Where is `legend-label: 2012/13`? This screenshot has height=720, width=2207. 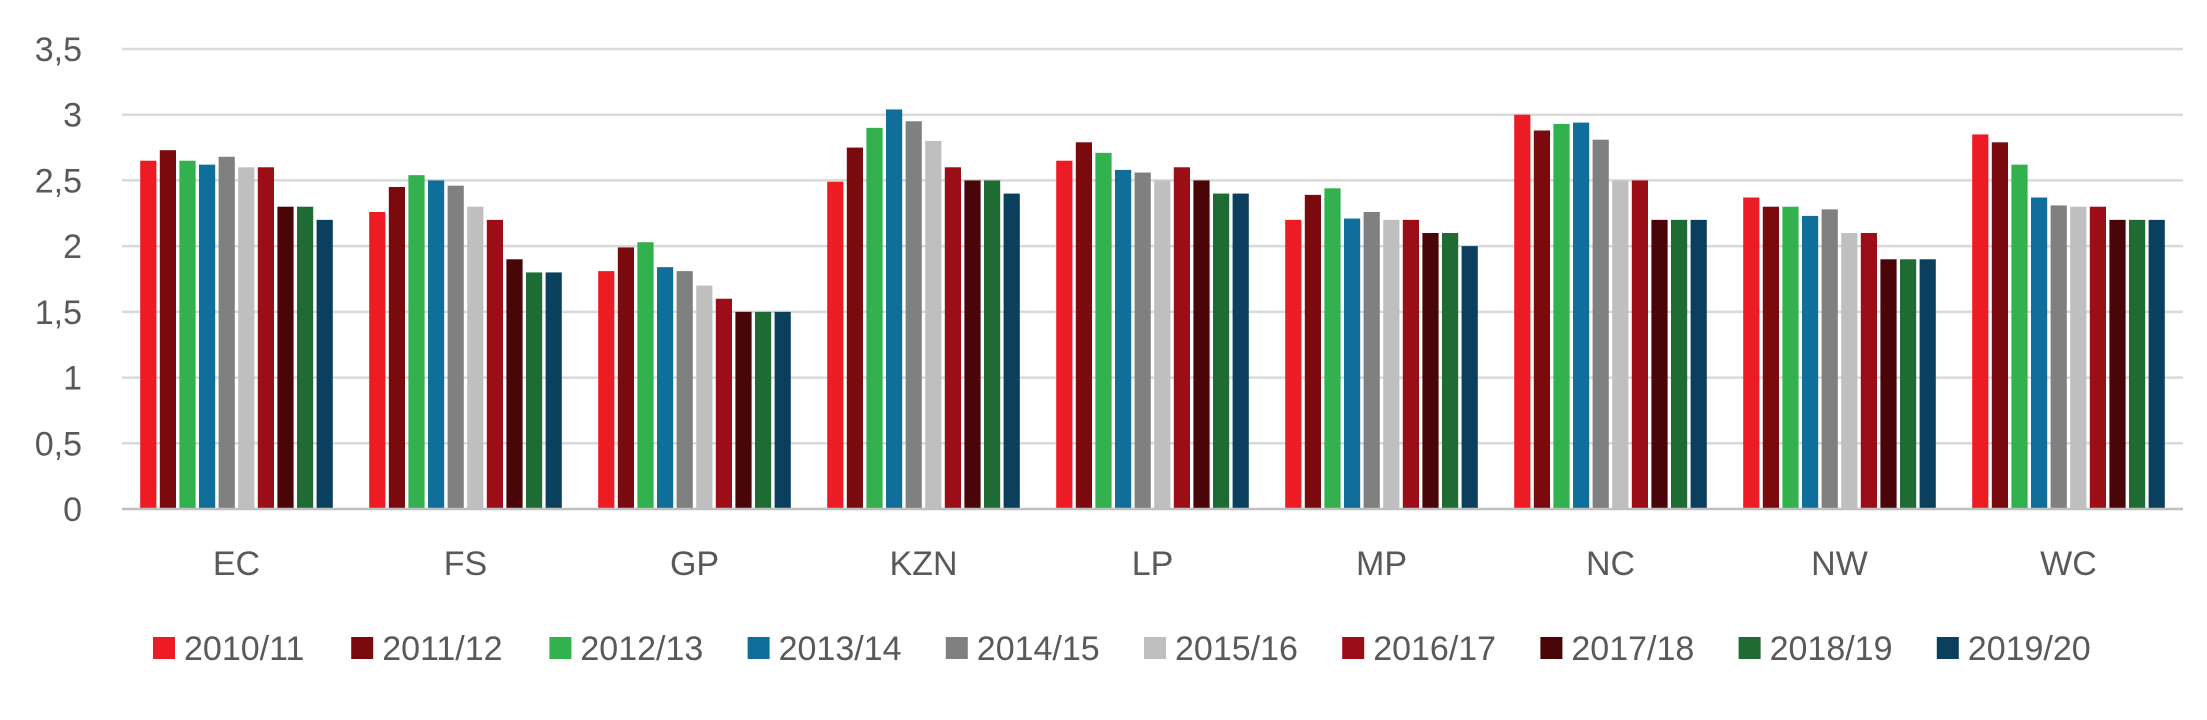 legend-label: 2012/13 is located at coordinates (641, 649).